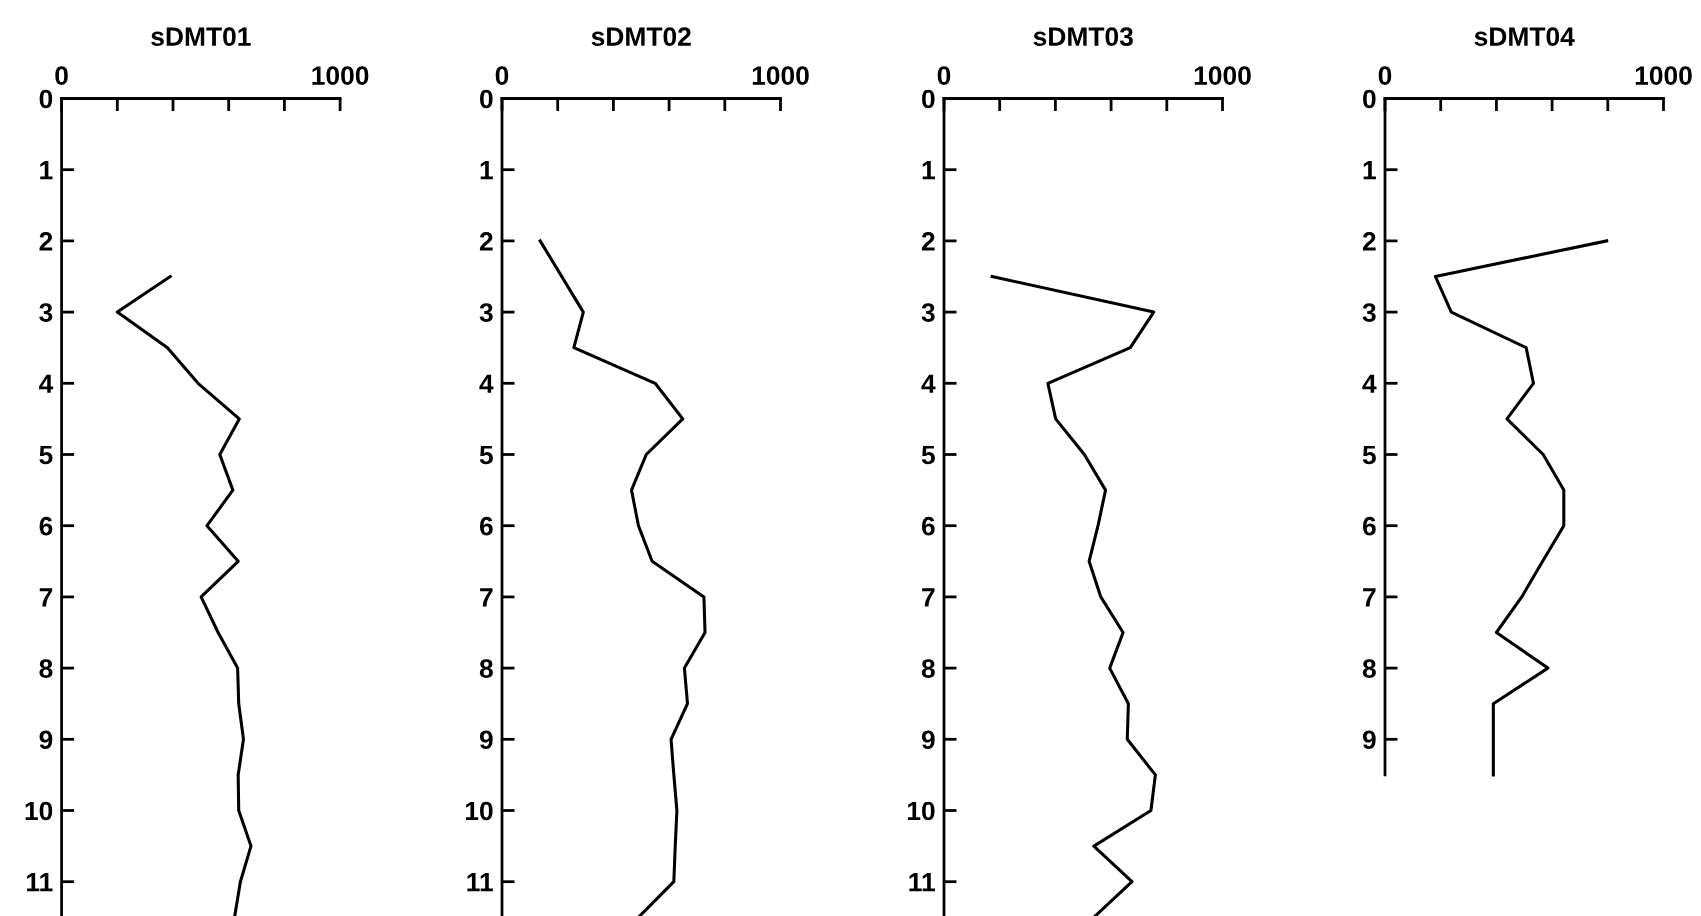 Image resolution: width=1701 pixels, height=916 pixels. I want to click on chart-title: sDMT03, so click(1083, 37).